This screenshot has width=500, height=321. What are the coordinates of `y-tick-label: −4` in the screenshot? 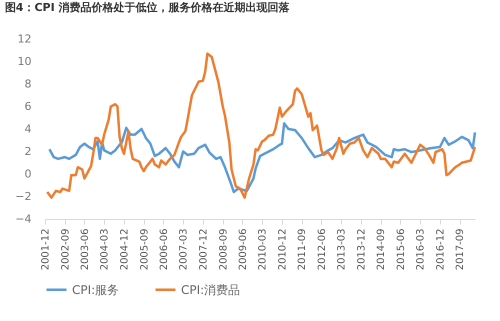 It's located at (23, 219).